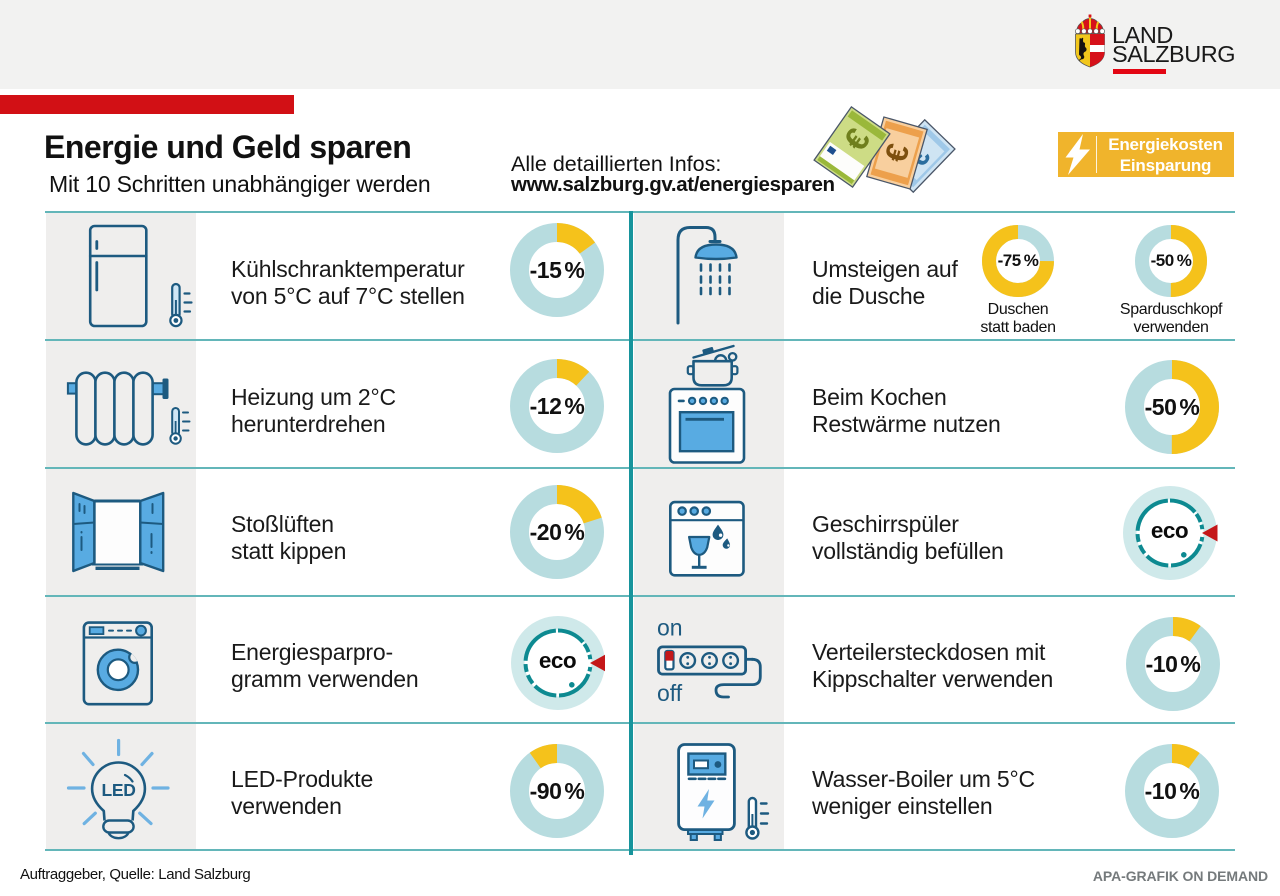  I want to click on svg-text: LED, so click(118, 790).